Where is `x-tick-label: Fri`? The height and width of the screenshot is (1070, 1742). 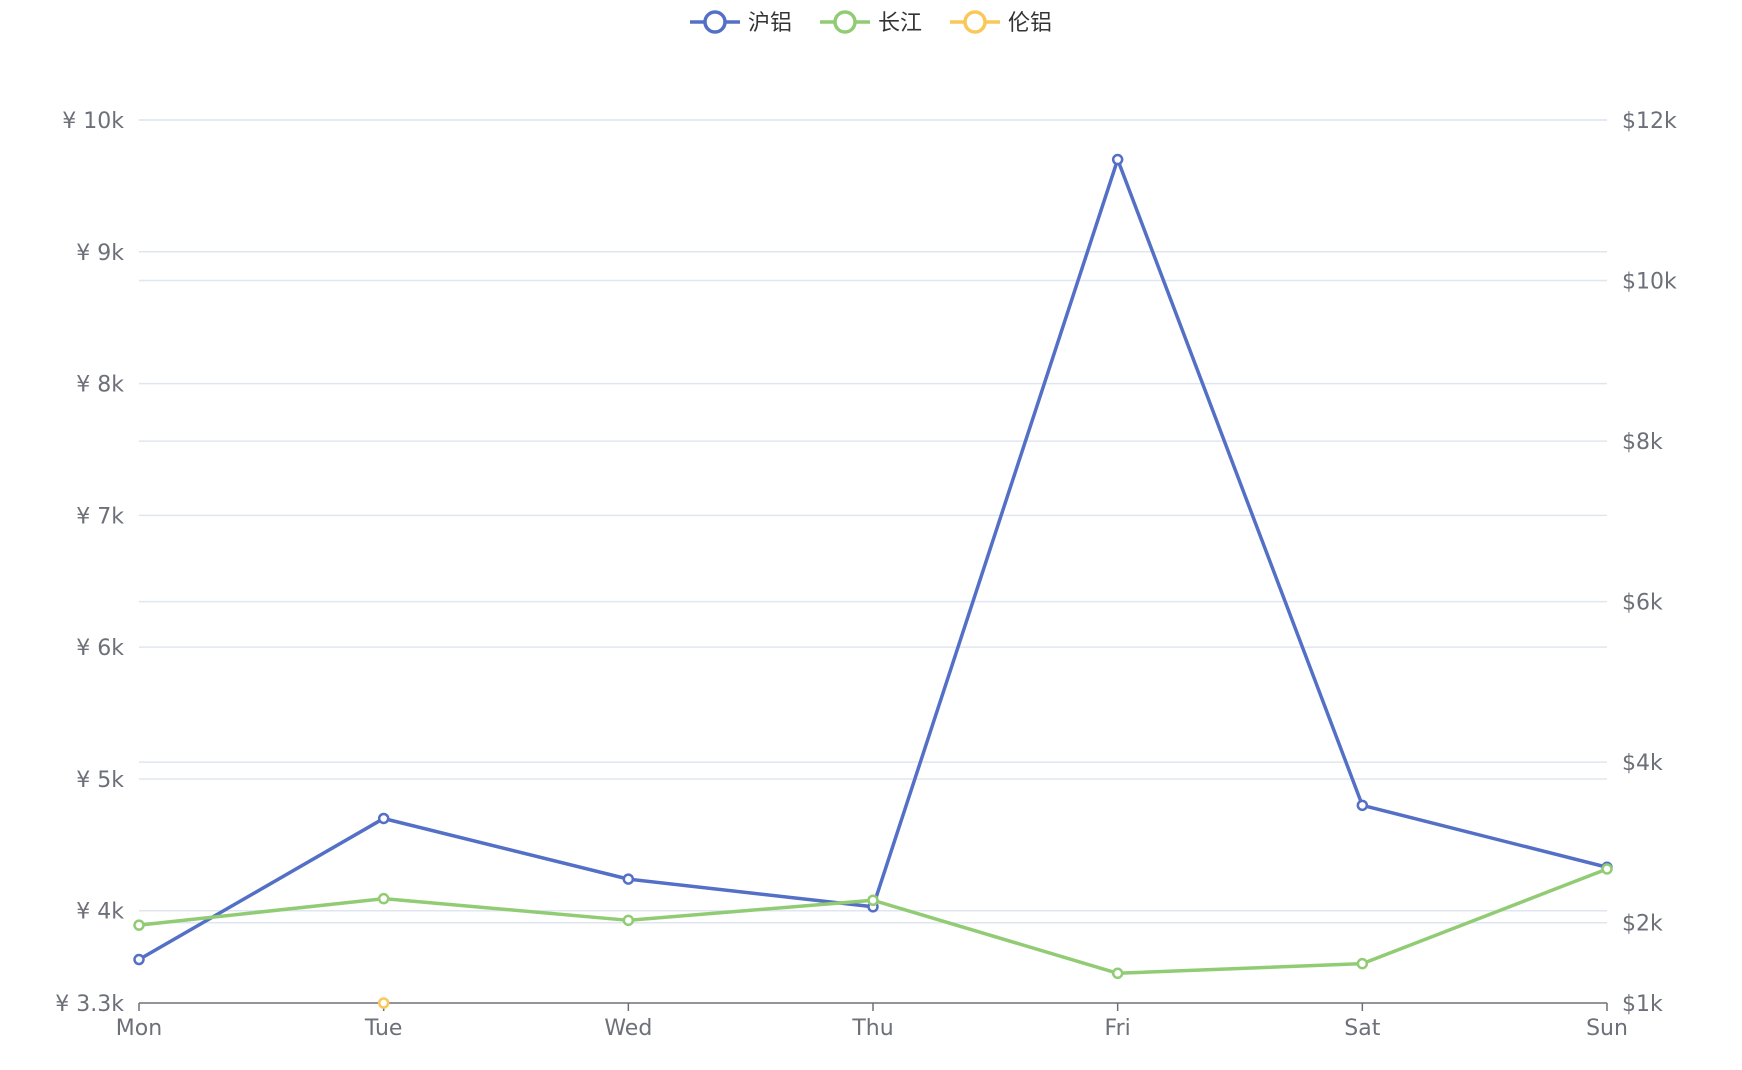
x-tick-label: Fri is located at coordinates (1118, 1028).